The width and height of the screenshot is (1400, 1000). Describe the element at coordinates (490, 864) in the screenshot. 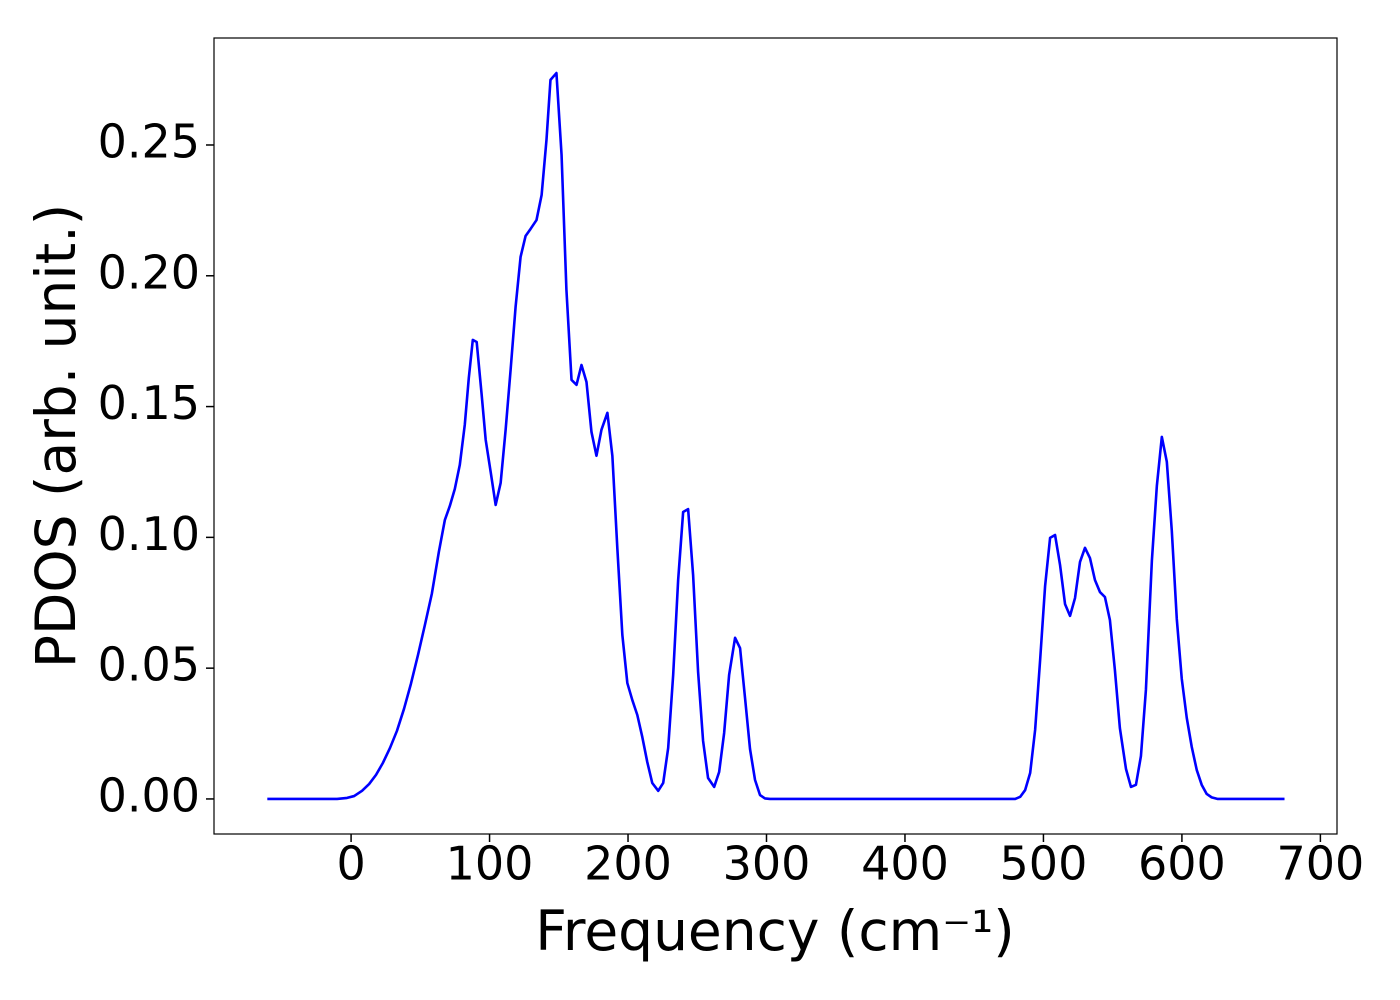

I see `x-tick-label: 100` at that location.